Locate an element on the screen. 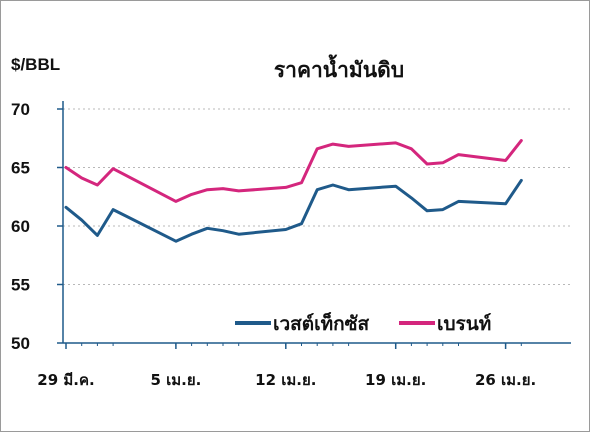 The image size is (590, 432). legend-label-brent: เบรนท์ is located at coordinates (464, 324).